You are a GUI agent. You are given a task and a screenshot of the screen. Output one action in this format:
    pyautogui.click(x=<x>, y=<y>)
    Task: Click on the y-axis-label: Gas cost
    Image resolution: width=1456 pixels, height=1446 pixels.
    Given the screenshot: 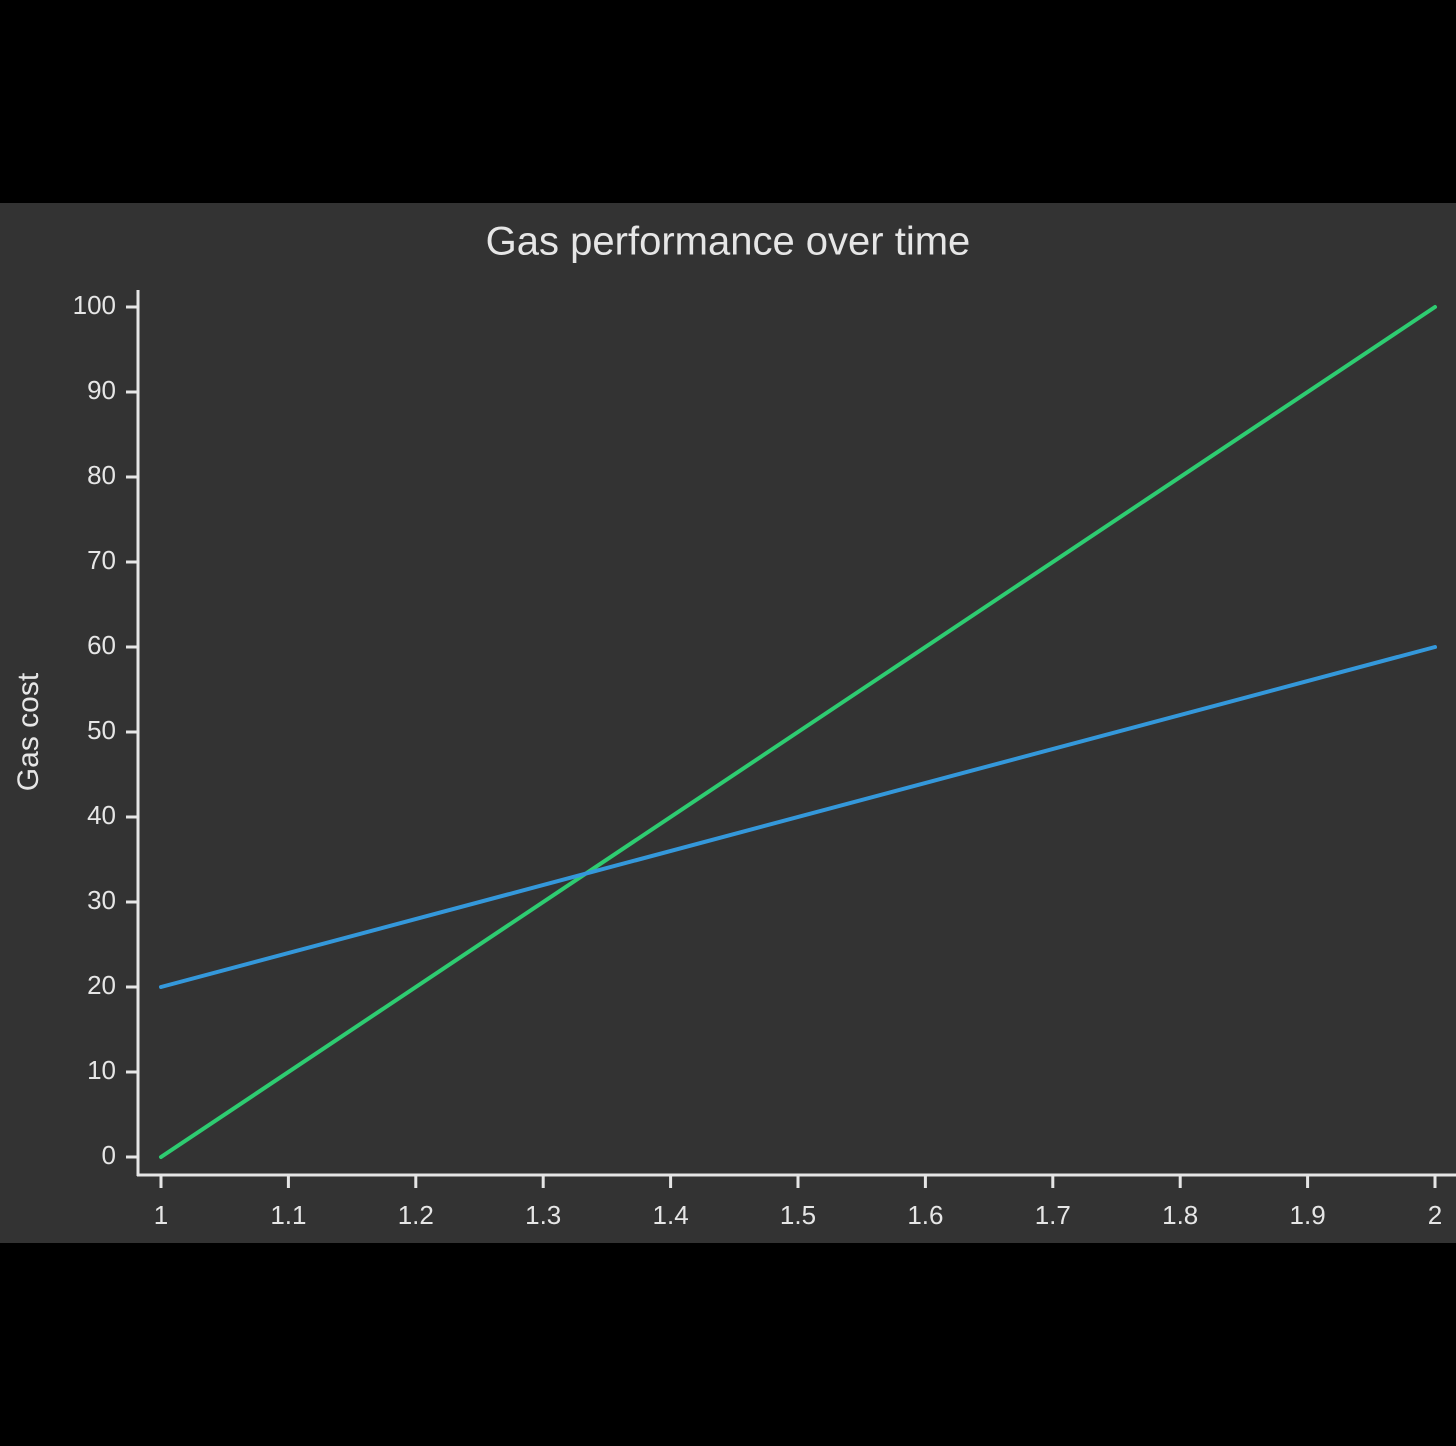 What is the action you would take?
    pyautogui.click(x=28, y=731)
    